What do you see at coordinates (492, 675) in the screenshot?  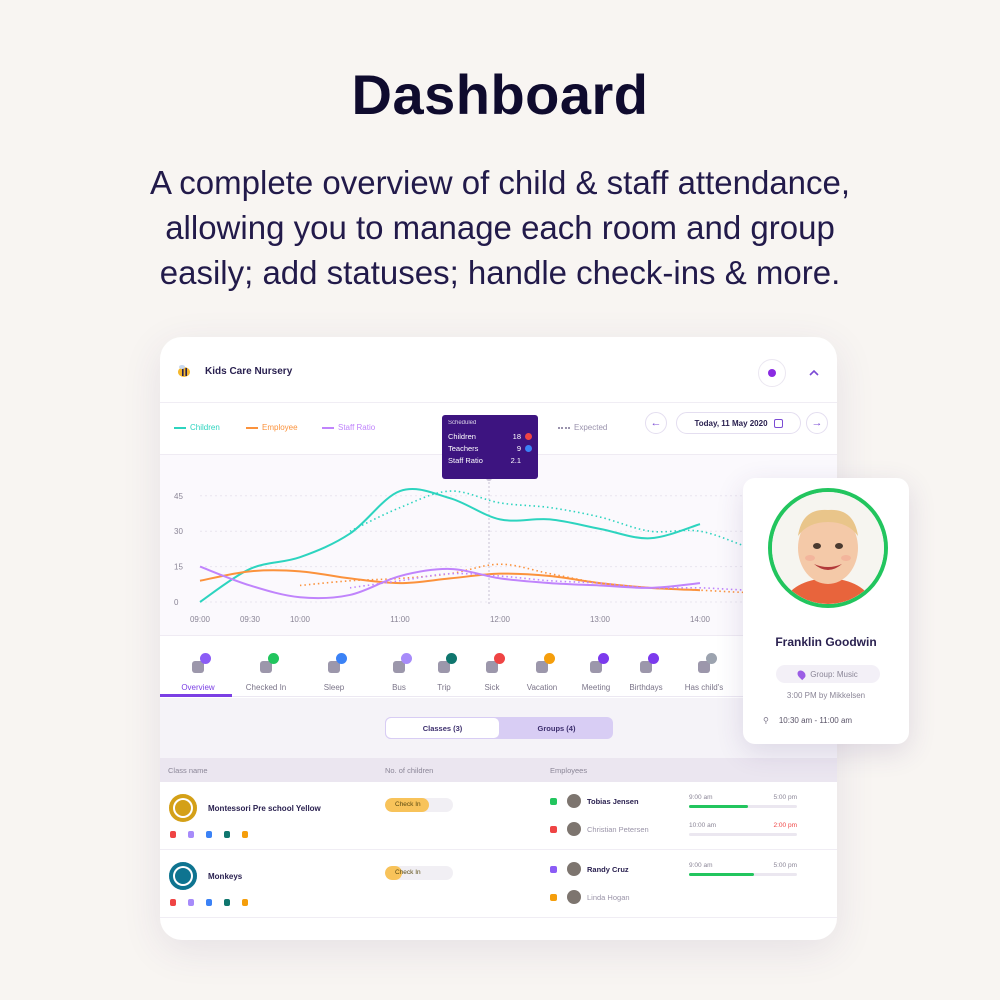 I see `tab-sick: Sick` at bounding box center [492, 675].